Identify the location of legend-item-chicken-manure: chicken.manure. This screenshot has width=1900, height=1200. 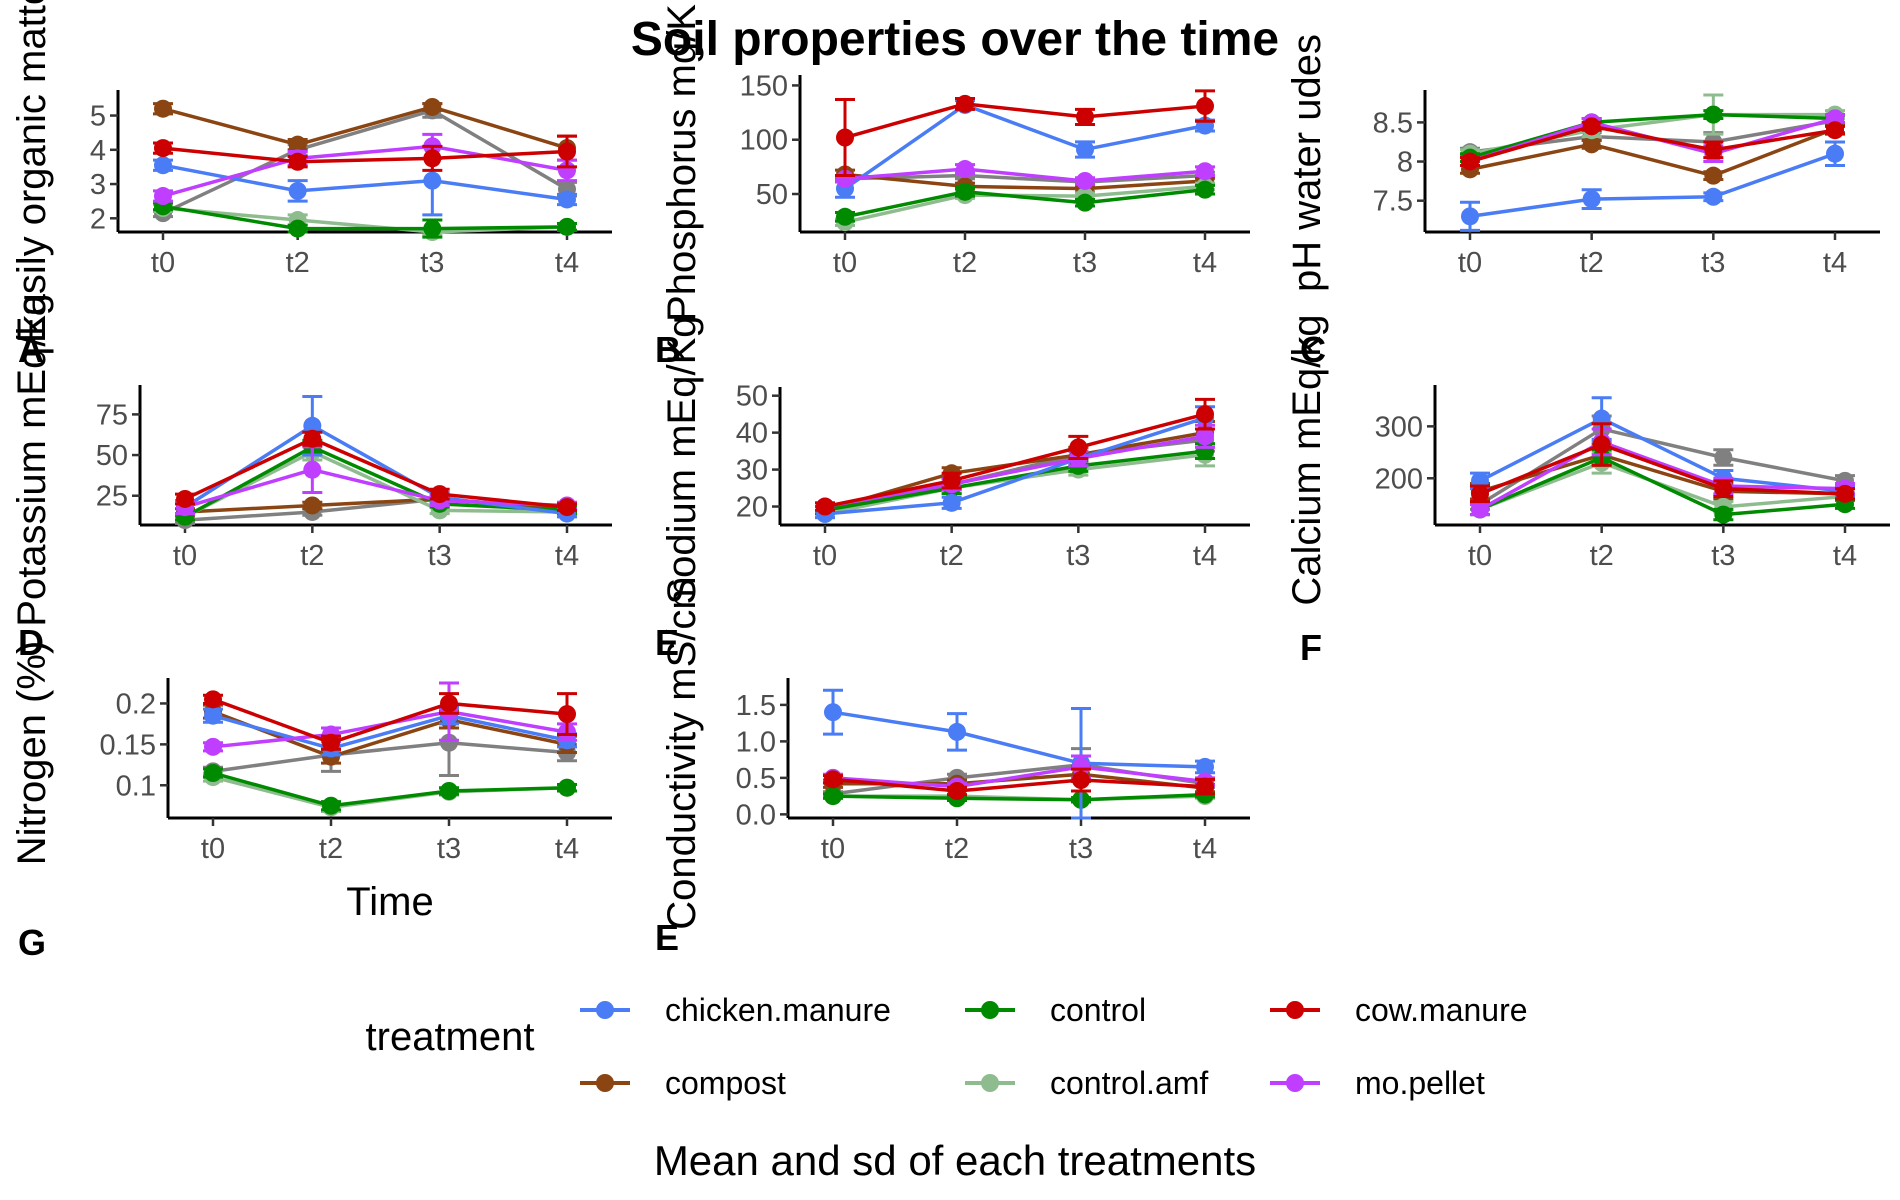
(735, 1010).